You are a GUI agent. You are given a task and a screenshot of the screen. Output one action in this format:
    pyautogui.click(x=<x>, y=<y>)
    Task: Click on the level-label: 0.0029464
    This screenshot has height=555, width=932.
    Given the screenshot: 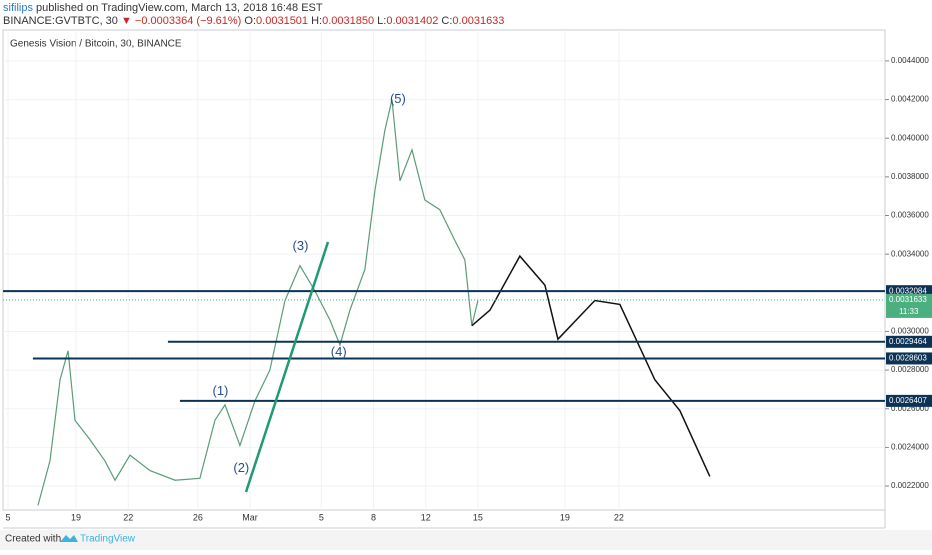 What is the action you would take?
    pyautogui.click(x=908, y=341)
    